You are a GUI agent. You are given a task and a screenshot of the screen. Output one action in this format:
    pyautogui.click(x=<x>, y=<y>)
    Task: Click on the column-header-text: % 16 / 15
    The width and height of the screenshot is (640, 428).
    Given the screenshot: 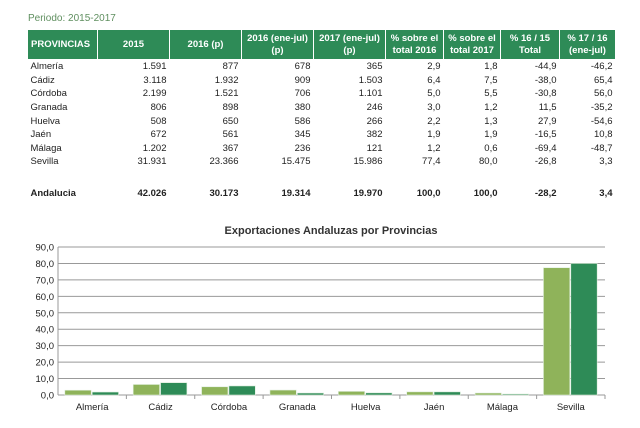 What is the action you would take?
    pyautogui.click(x=530, y=38)
    